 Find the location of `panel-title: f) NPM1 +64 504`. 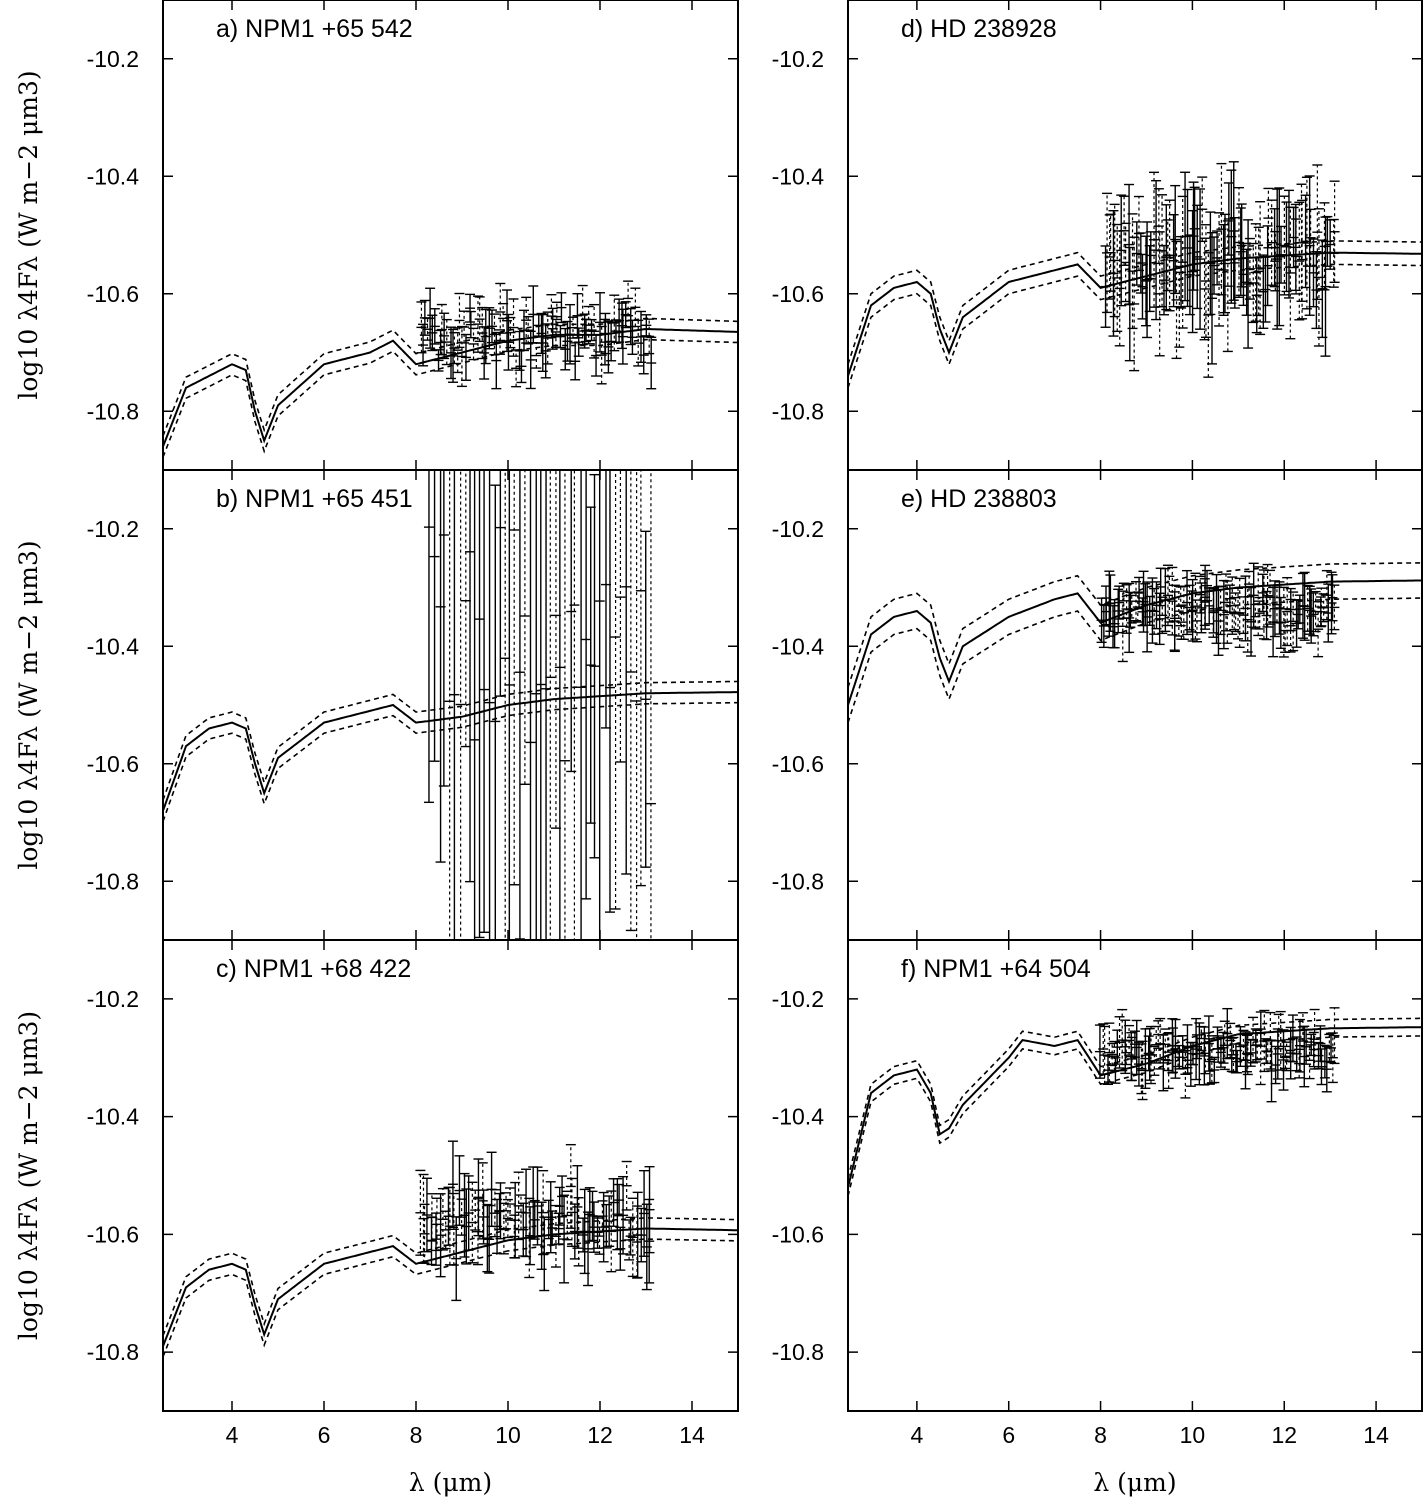

panel-title: f) NPM1 +64 504 is located at coordinates (996, 969).